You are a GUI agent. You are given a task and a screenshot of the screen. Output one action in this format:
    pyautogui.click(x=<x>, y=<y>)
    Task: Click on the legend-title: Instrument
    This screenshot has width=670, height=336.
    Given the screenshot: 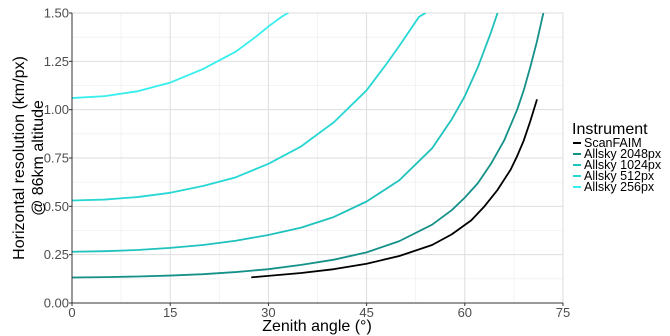 What is the action you would take?
    pyautogui.click(x=610, y=129)
    